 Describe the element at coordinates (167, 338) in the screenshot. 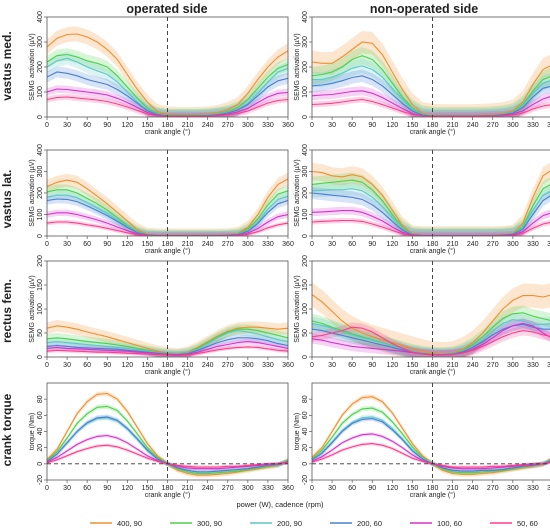

I see `panel-data` at that location.